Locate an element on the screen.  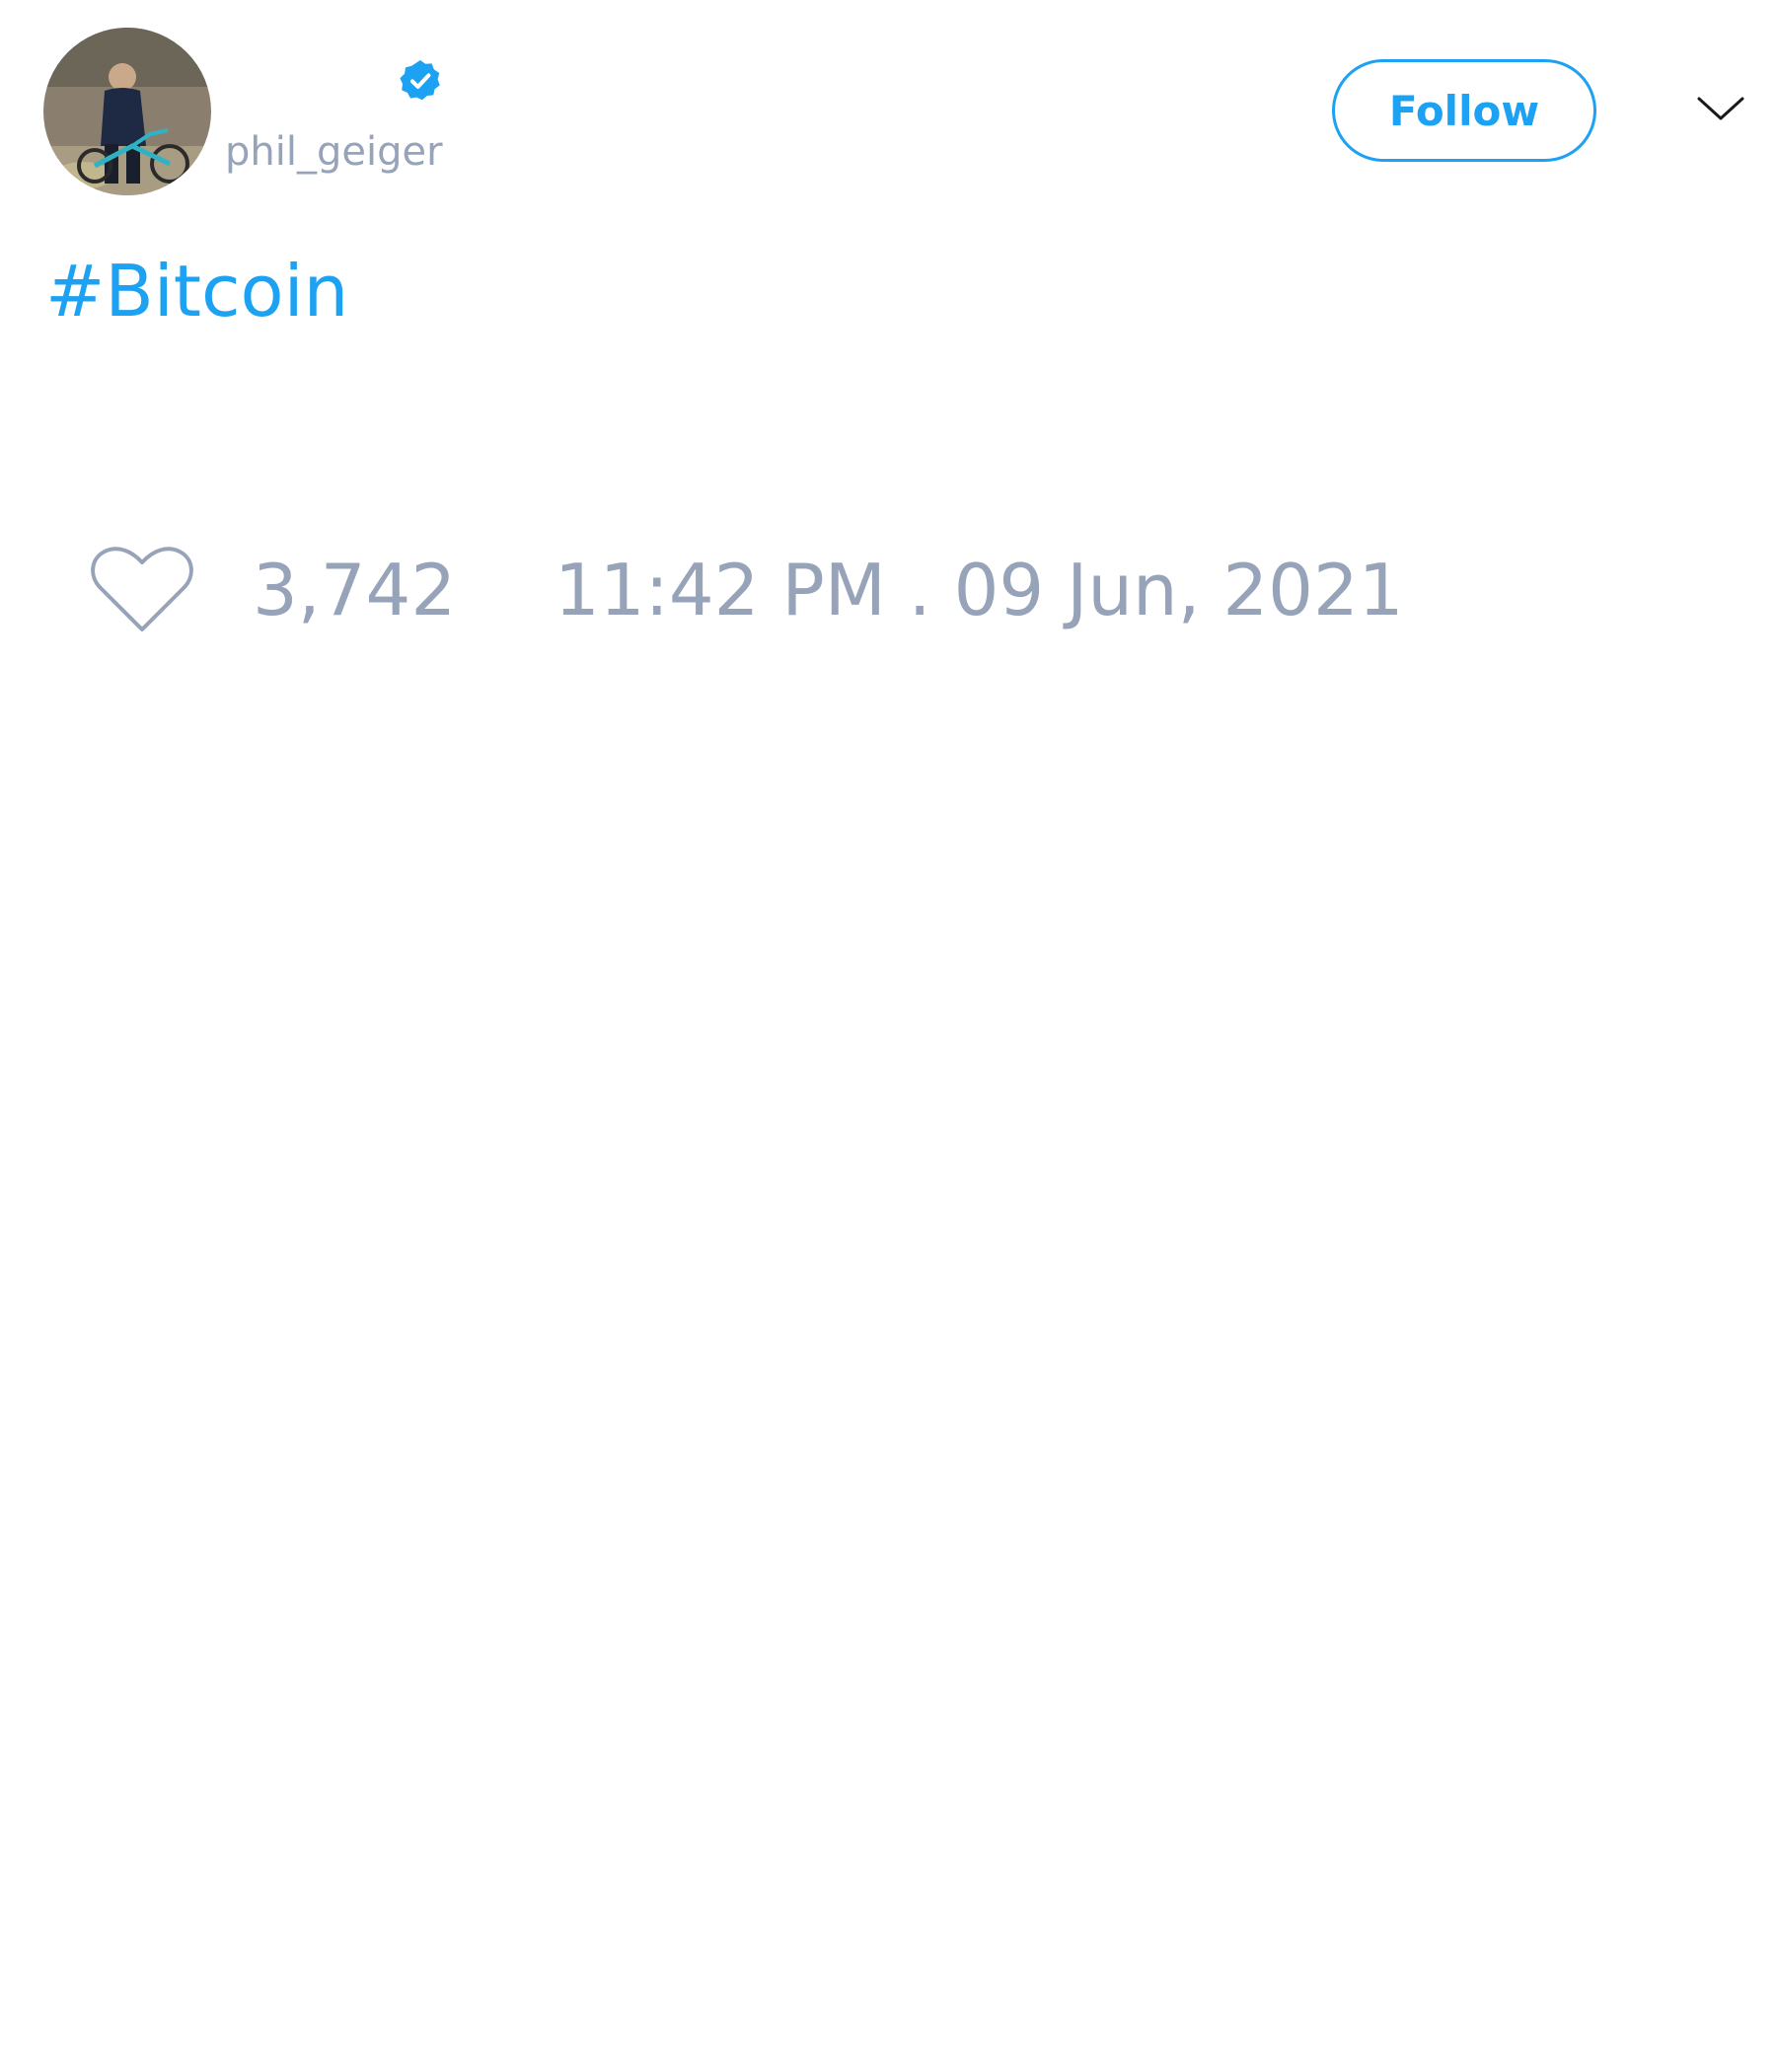
tweet-timestamp: 11:42 PM . 09 Jun, 2021 is located at coordinates (980, 590).